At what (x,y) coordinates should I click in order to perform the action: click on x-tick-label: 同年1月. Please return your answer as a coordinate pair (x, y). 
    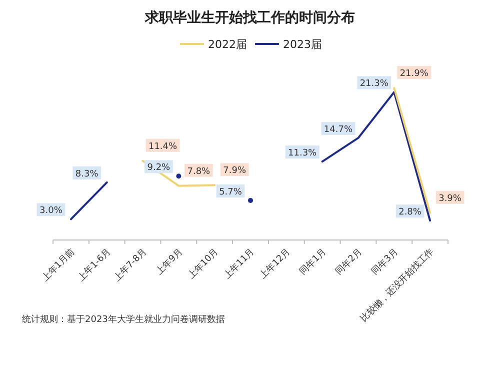
    Looking at the image, I should click on (313, 262).